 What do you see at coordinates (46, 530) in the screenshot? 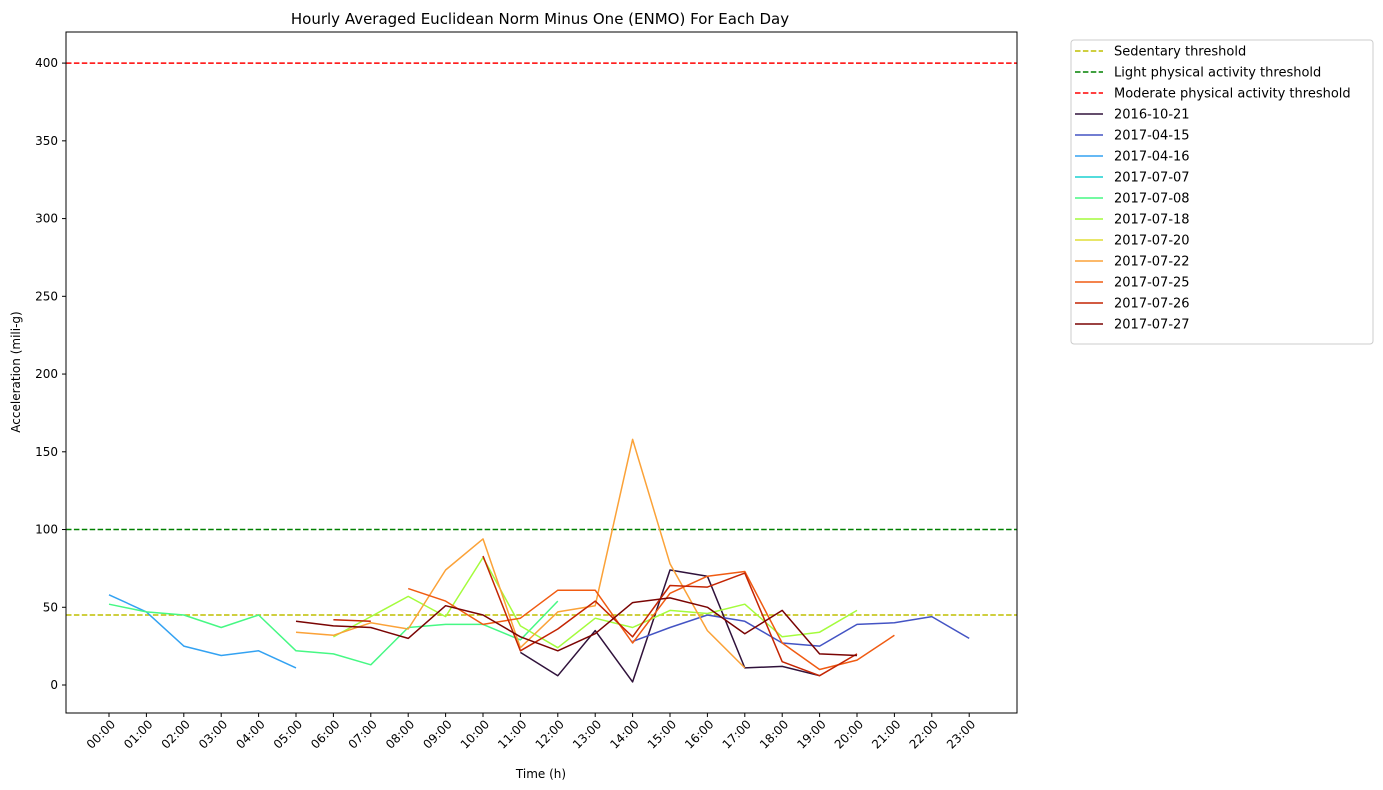
I see `y-tick-label-2: 100` at bounding box center [46, 530].